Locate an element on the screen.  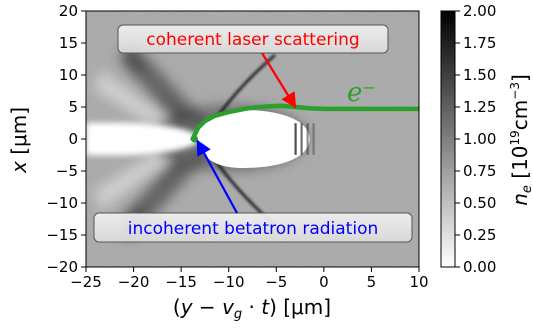
y-axis-label: x [μm] is located at coordinates (19, 140).